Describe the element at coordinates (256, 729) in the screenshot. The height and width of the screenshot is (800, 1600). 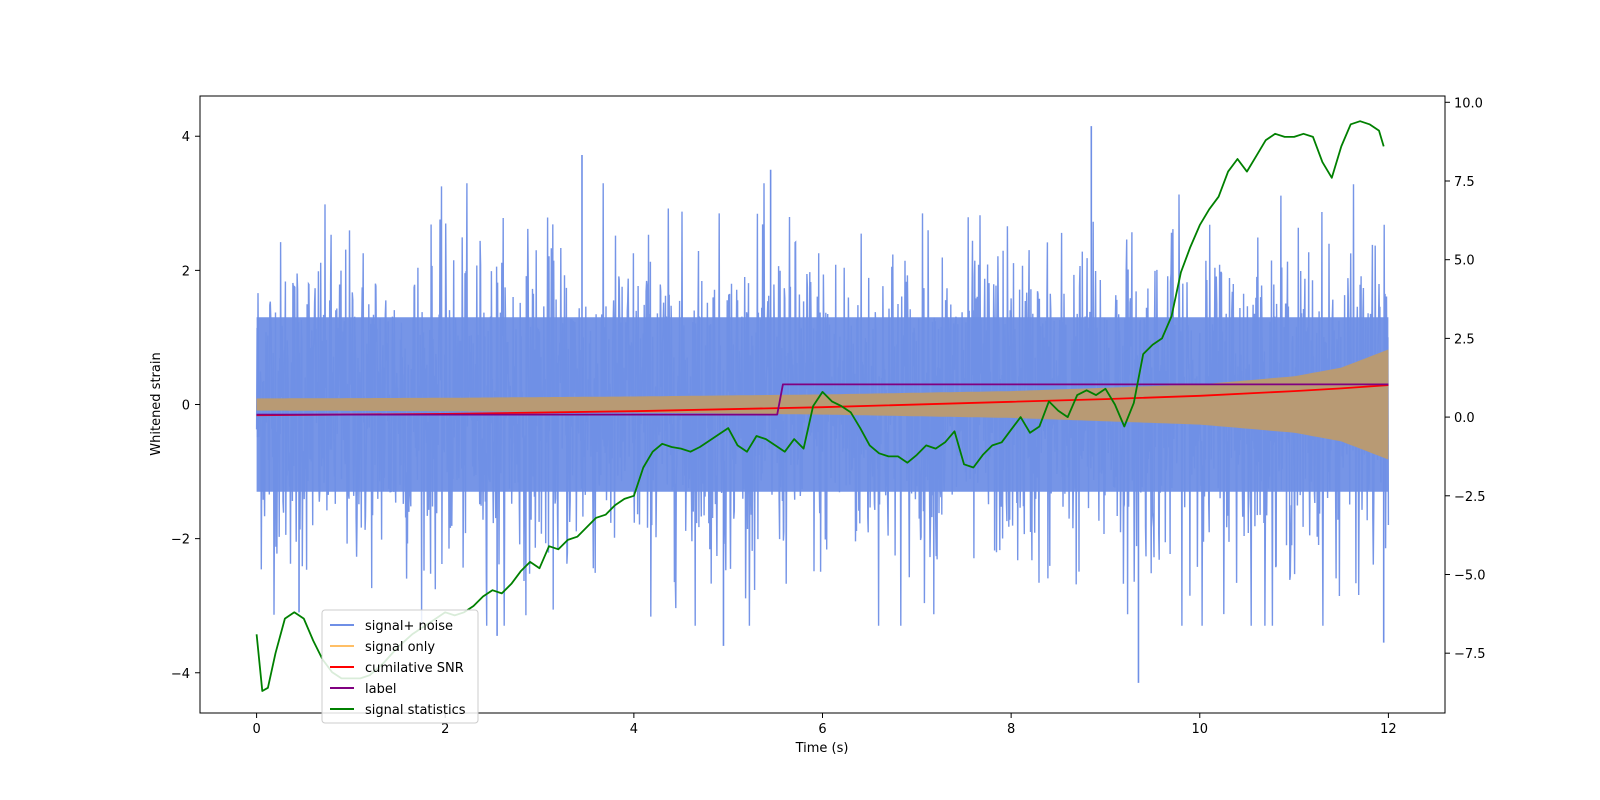
I see `x-tick-label: 0` at that location.